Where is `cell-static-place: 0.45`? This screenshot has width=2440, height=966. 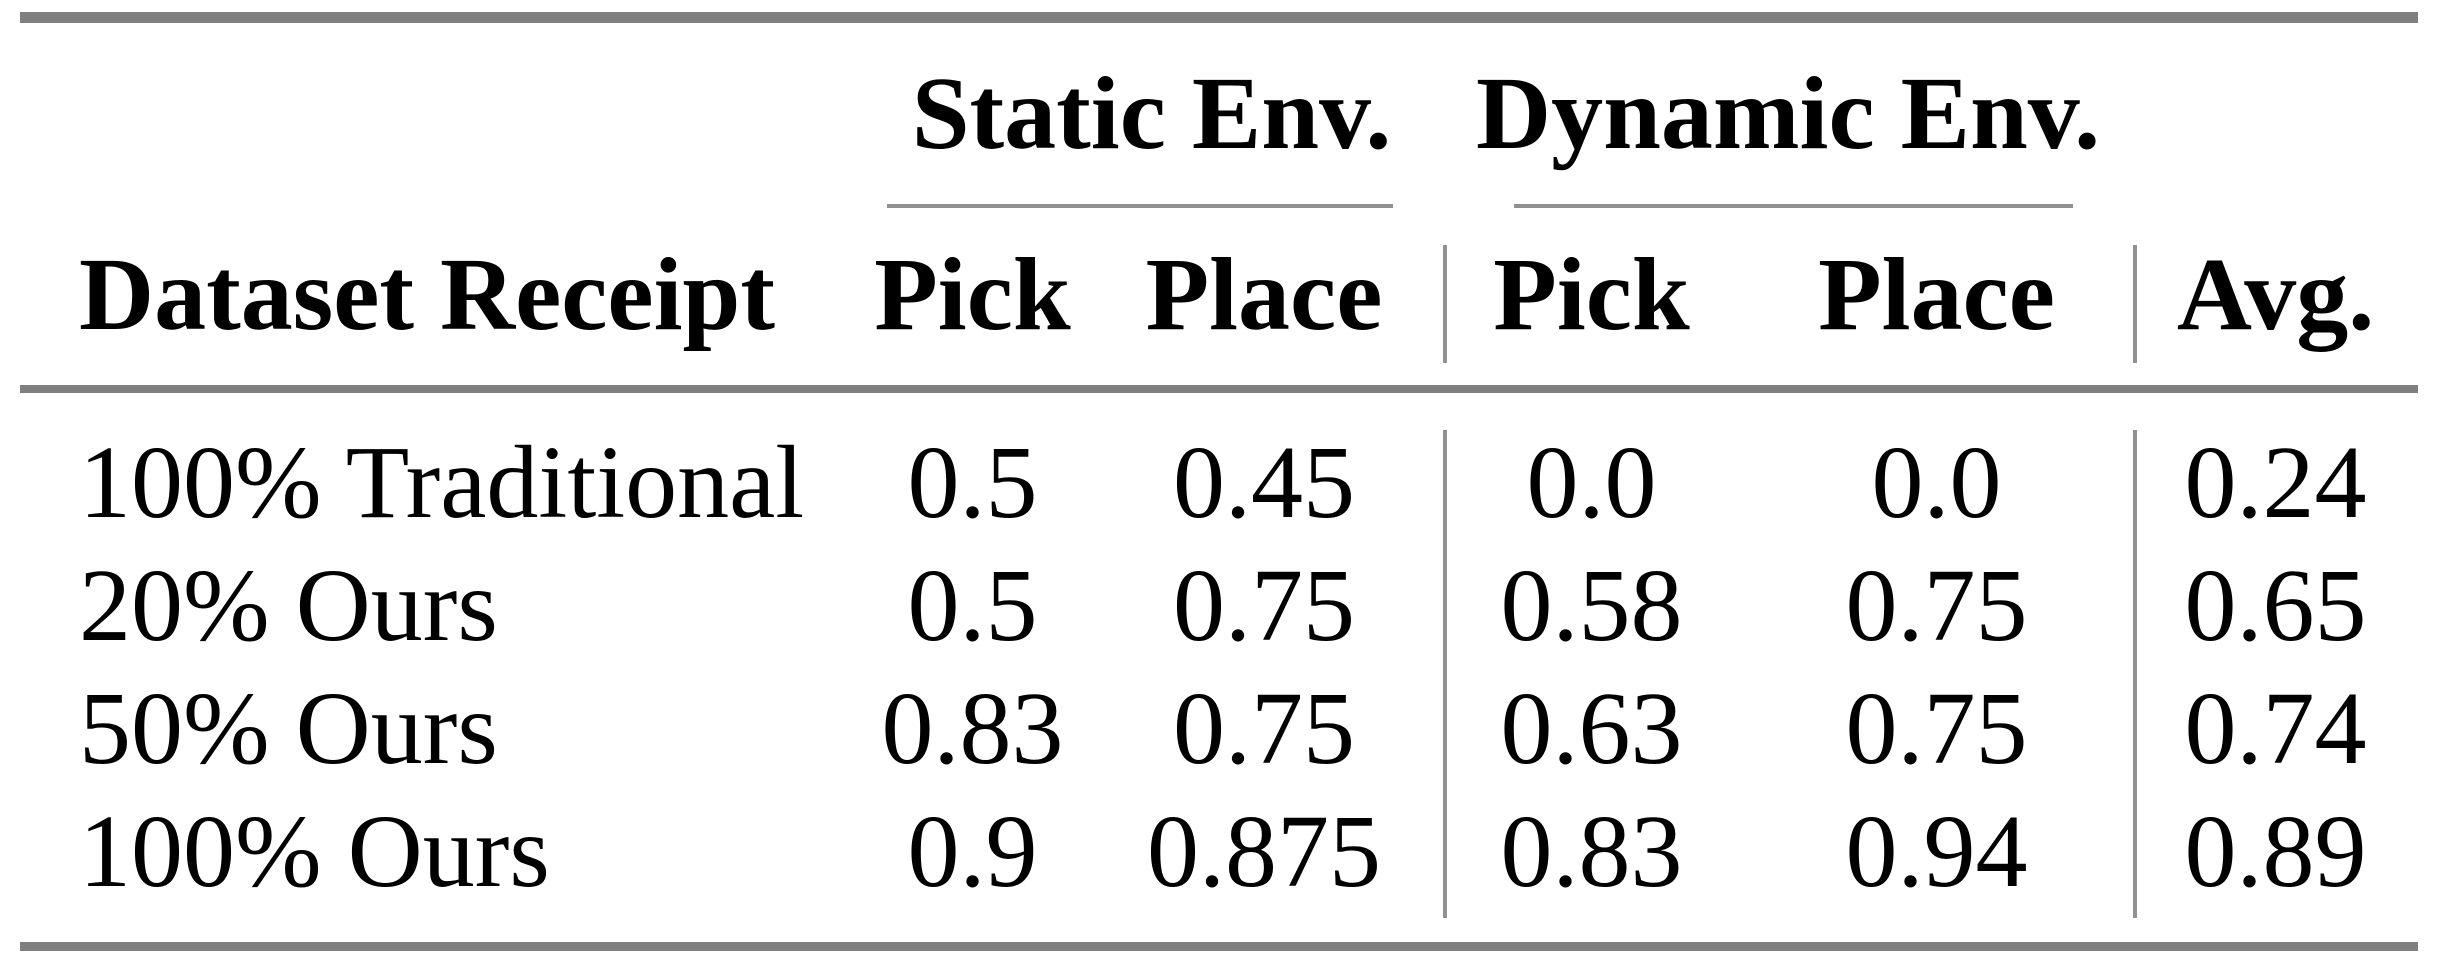 cell-static-place: 0.45 is located at coordinates (1264, 482).